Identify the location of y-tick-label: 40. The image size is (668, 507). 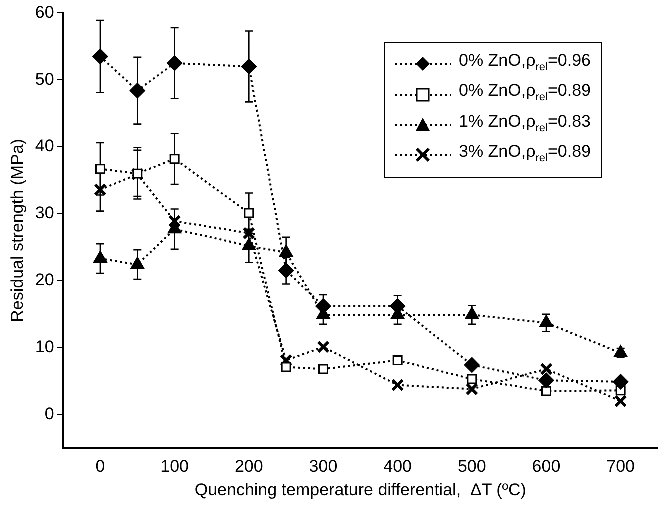
(44, 146).